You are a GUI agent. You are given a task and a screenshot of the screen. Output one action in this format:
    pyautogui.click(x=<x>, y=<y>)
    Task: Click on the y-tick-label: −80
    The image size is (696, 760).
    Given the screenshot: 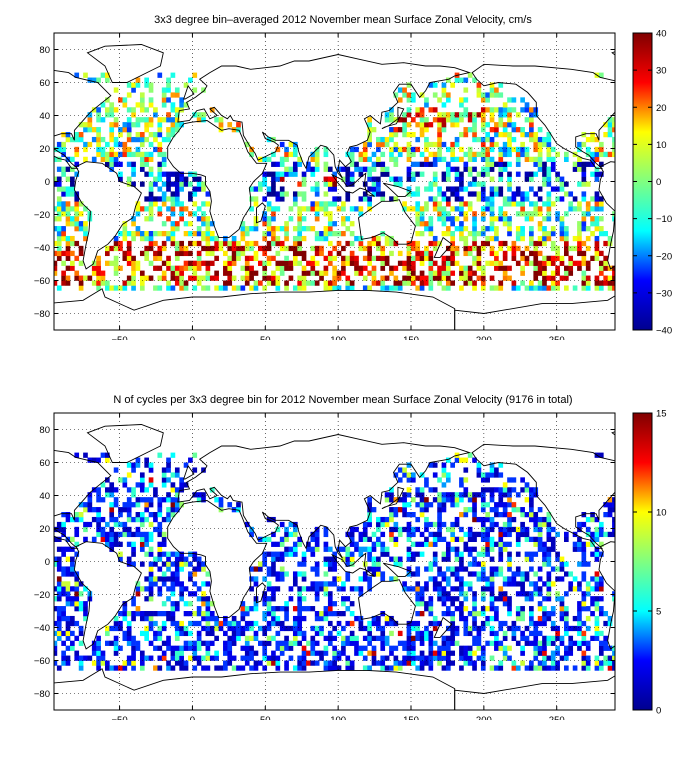 What is the action you would take?
    pyautogui.click(x=42, y=694)
    